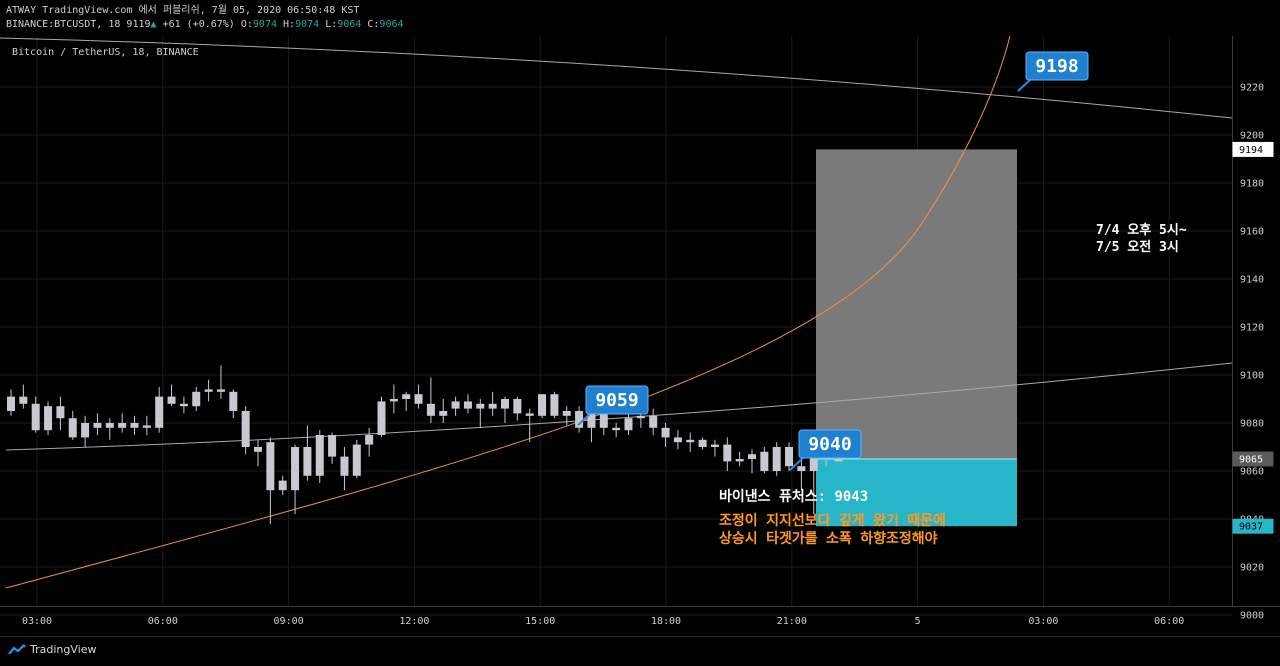  I want to click on x-tick-label: 06:00, so click(1169, 621).